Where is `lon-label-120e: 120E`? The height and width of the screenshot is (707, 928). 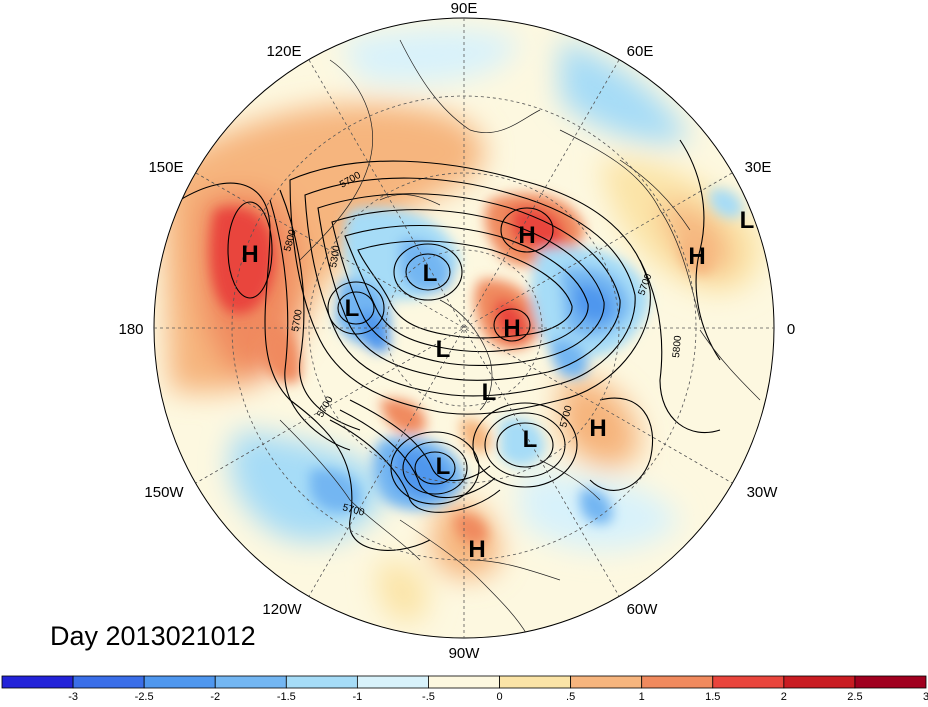 lon-label-120e: 120E is located at coordinates (283, 51).